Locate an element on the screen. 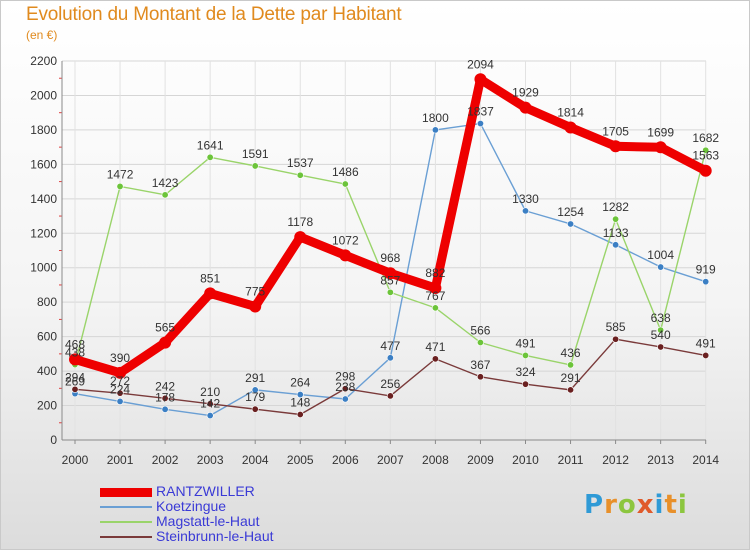 This screenshot has width=750, height=550. x-tick-label: 2012 is located at coordinates (615, 460).